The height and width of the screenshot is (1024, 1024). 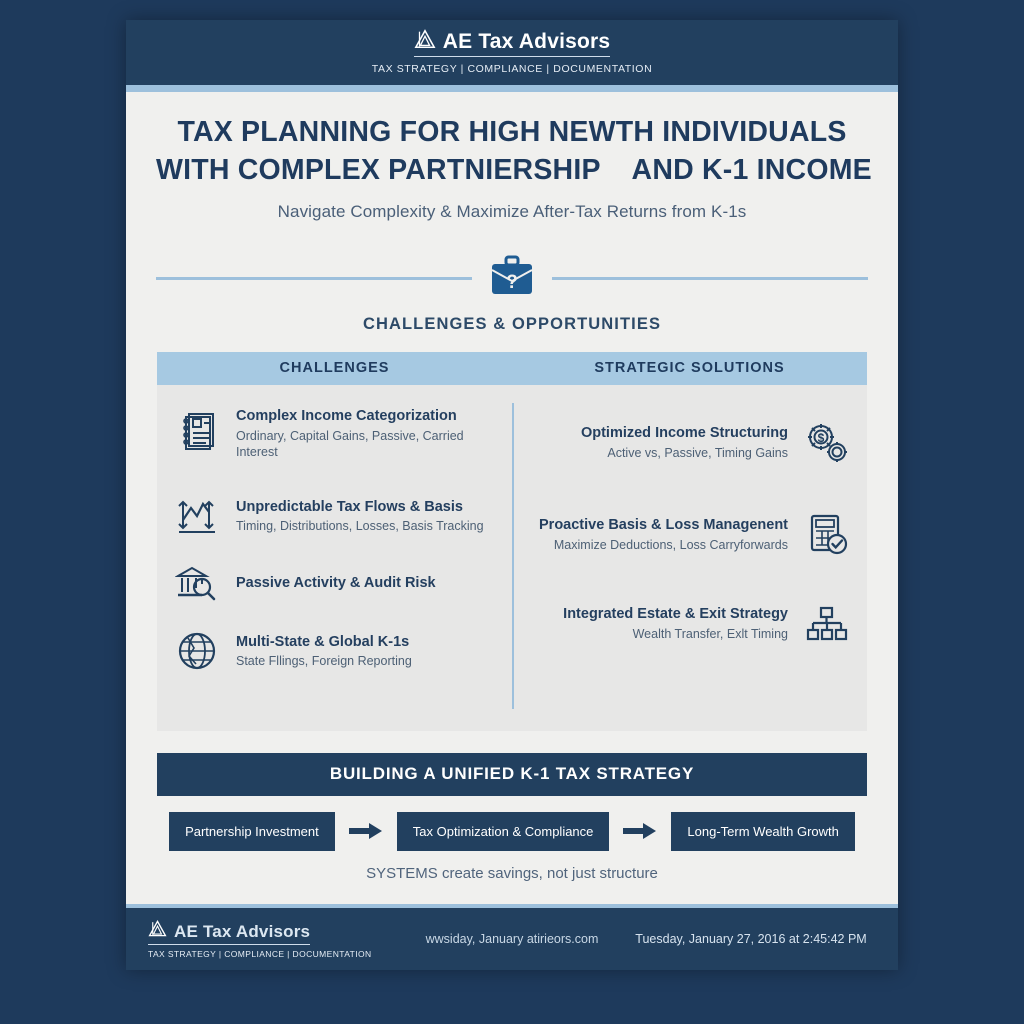 What do you see at coordinates (710, 634) in the screenshot?
I see `solution-subtitle: Wealth Transfer, Exlt Timing` at bounding box center [710, 634].